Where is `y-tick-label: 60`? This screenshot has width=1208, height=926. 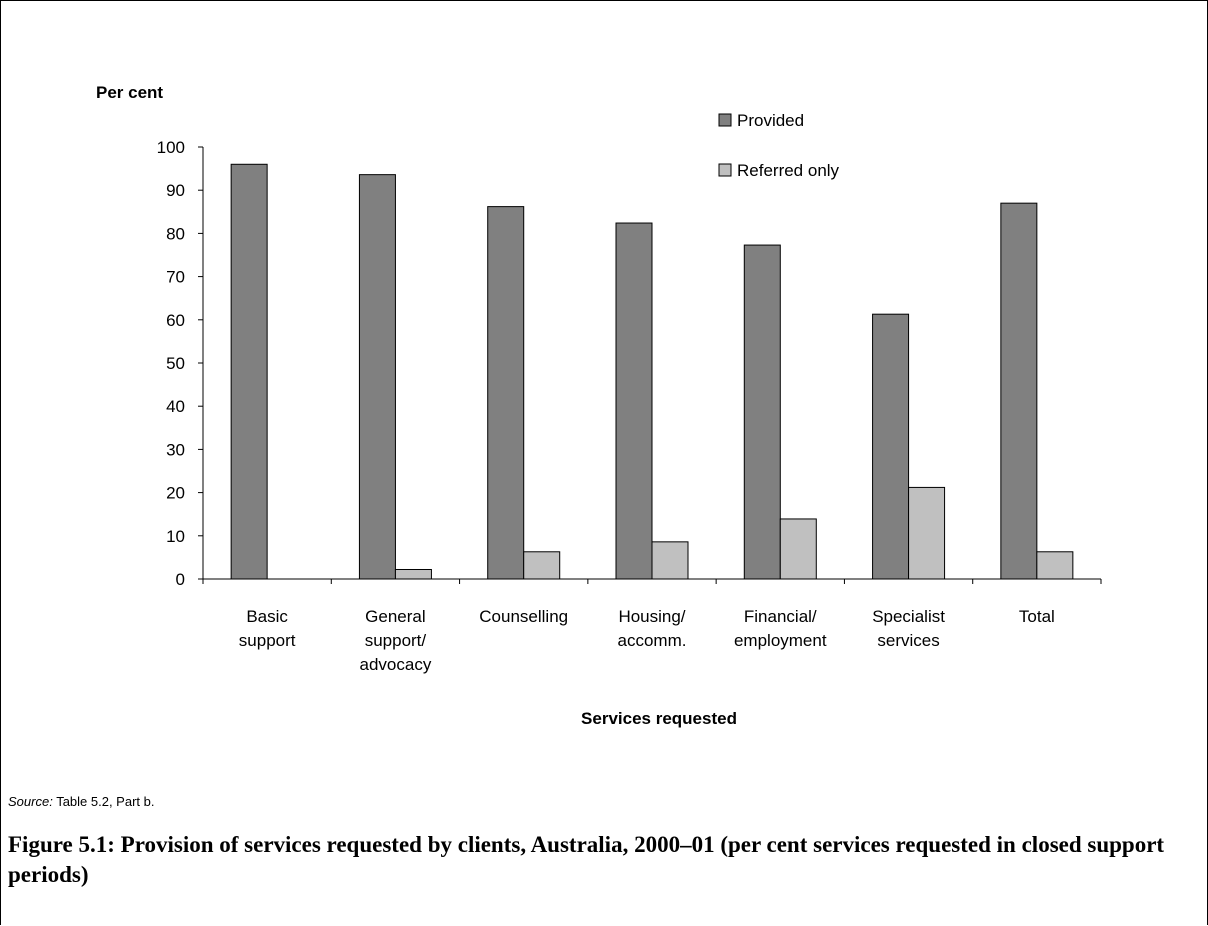
y-tick-label: 60 is located at coordinates (175, 320).